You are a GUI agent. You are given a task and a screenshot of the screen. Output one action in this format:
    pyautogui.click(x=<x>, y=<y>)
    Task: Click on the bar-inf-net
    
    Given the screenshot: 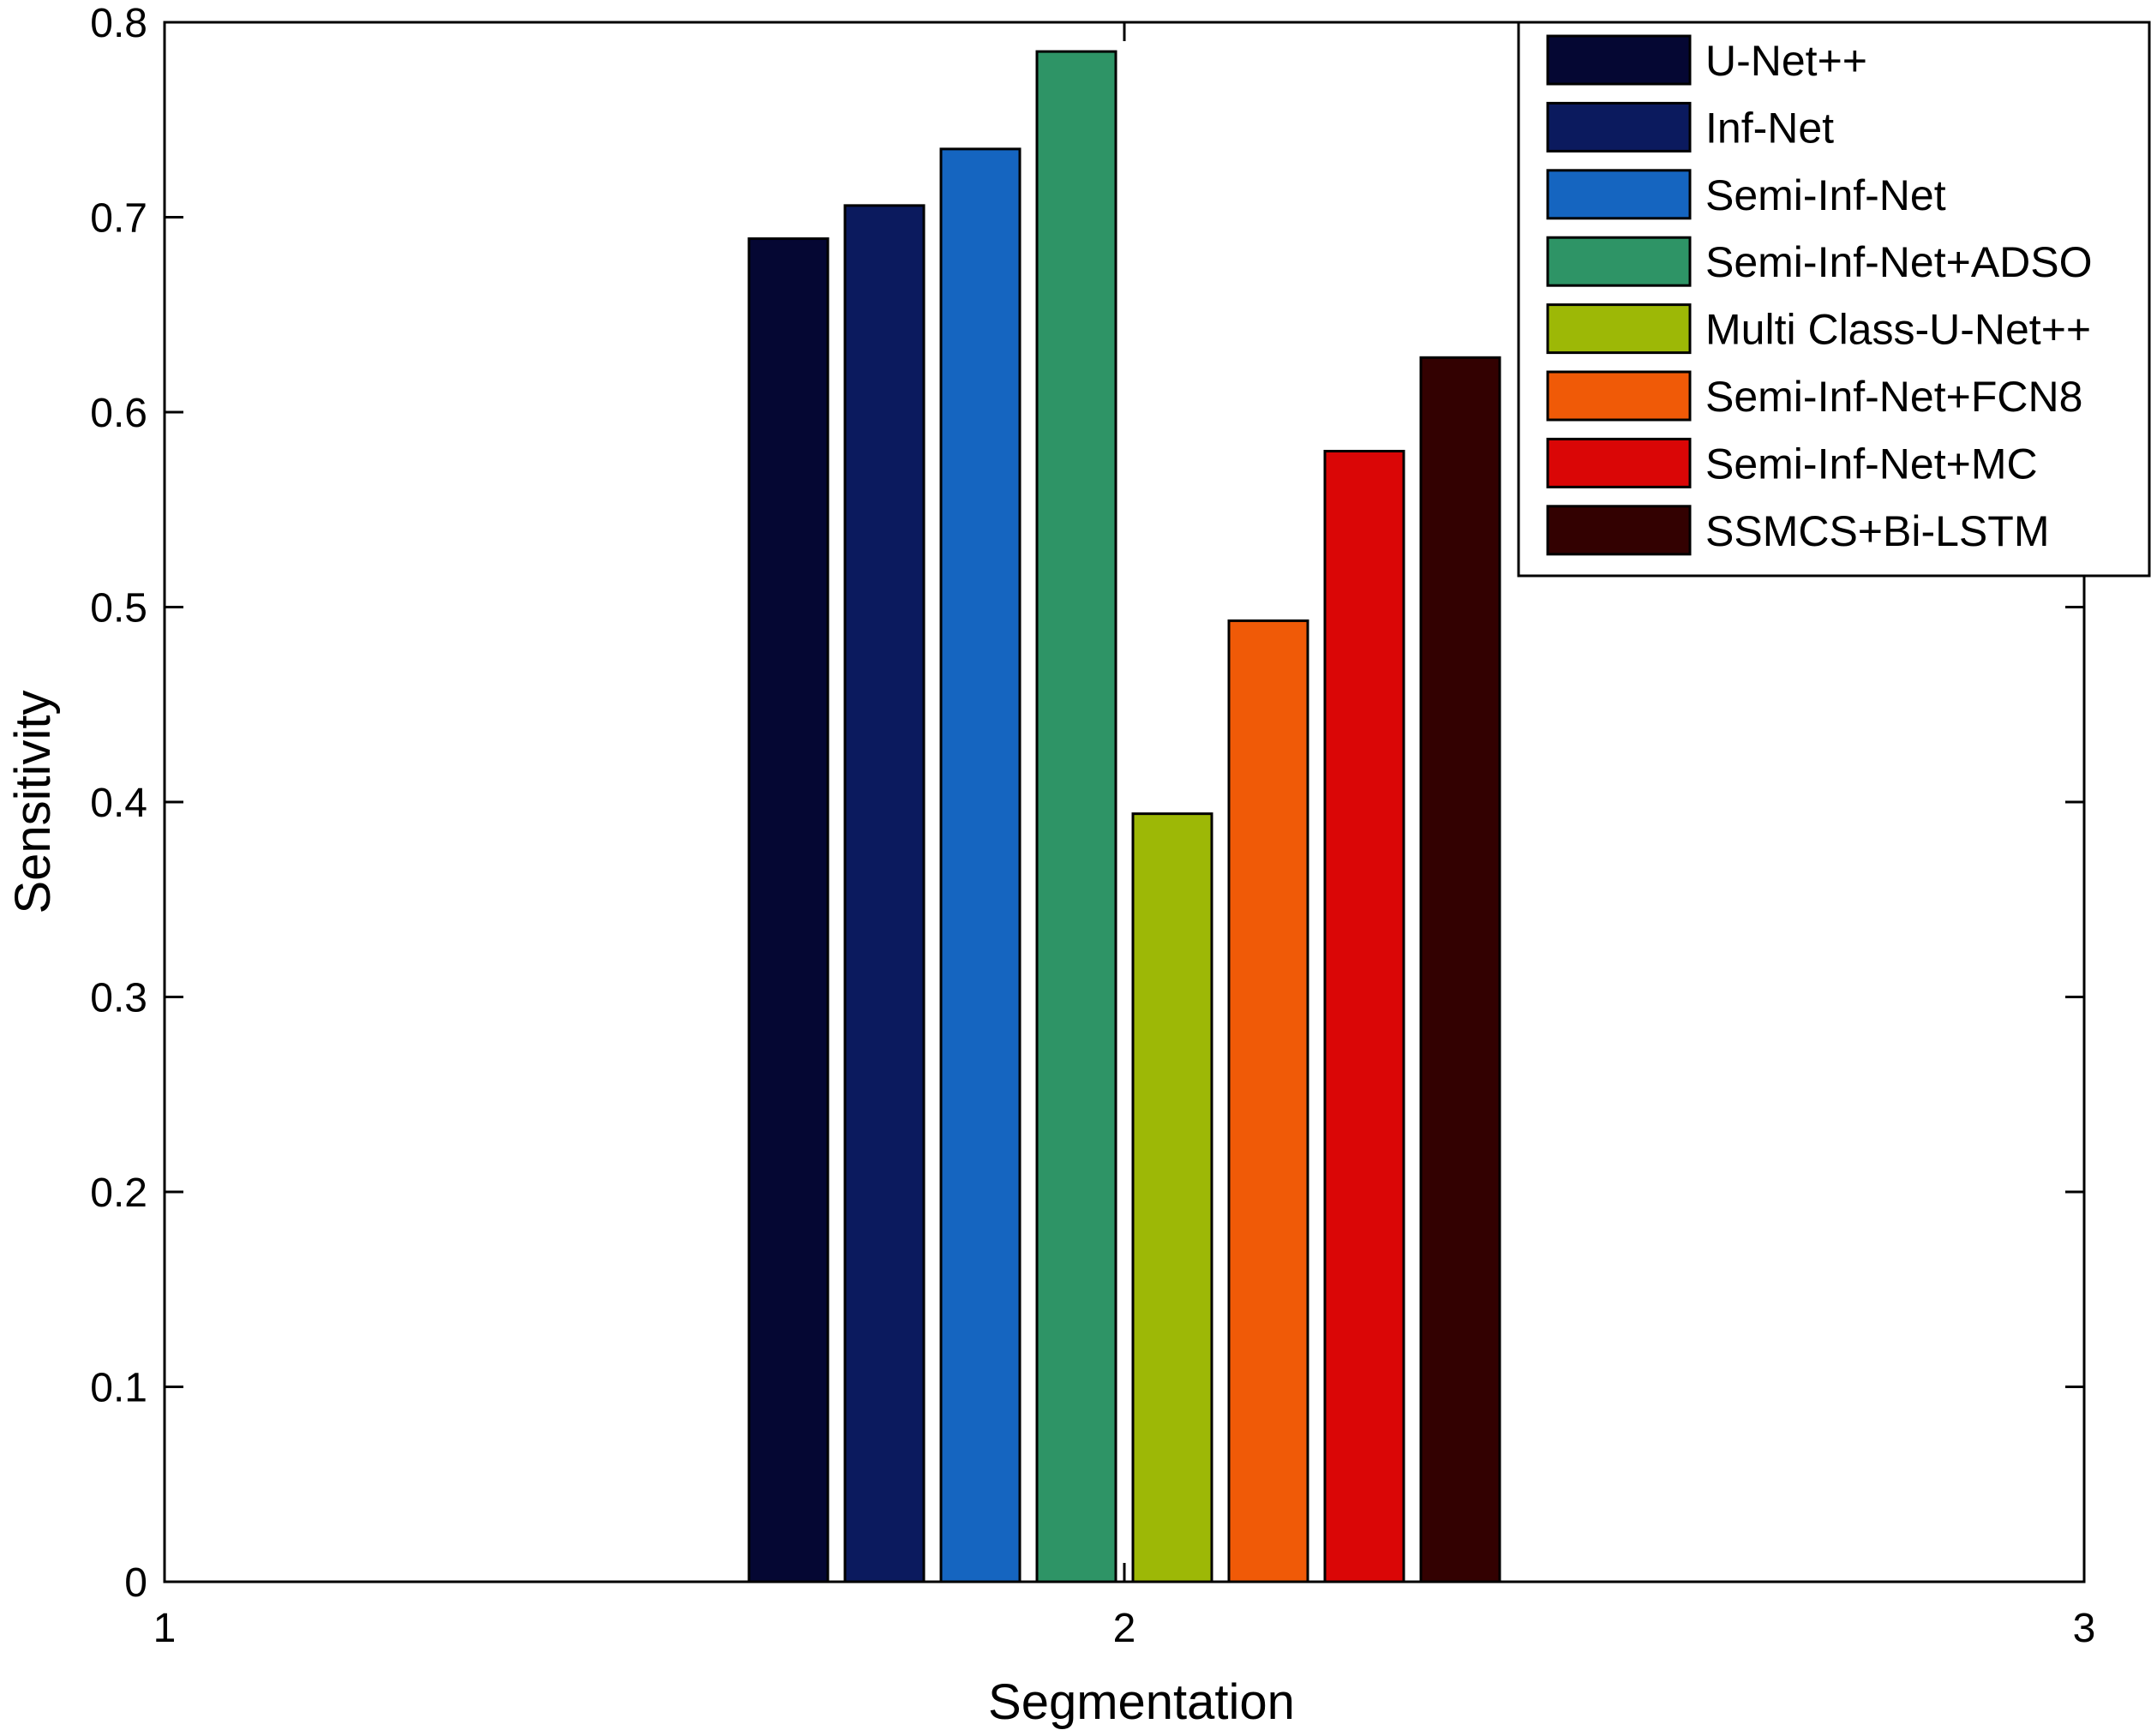 What is the action you would take?
    pyautogui.click(x=884, y=893)
    